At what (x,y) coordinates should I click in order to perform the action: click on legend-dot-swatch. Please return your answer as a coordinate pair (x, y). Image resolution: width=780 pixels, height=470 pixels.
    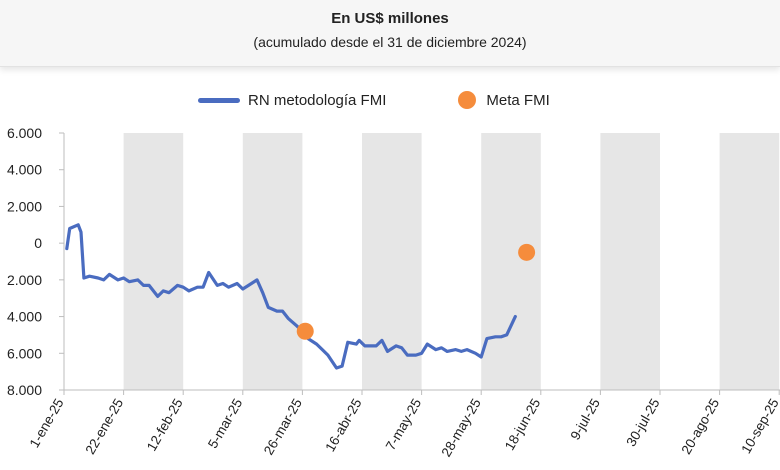
    Looking at the image, I should click on (467, 100).